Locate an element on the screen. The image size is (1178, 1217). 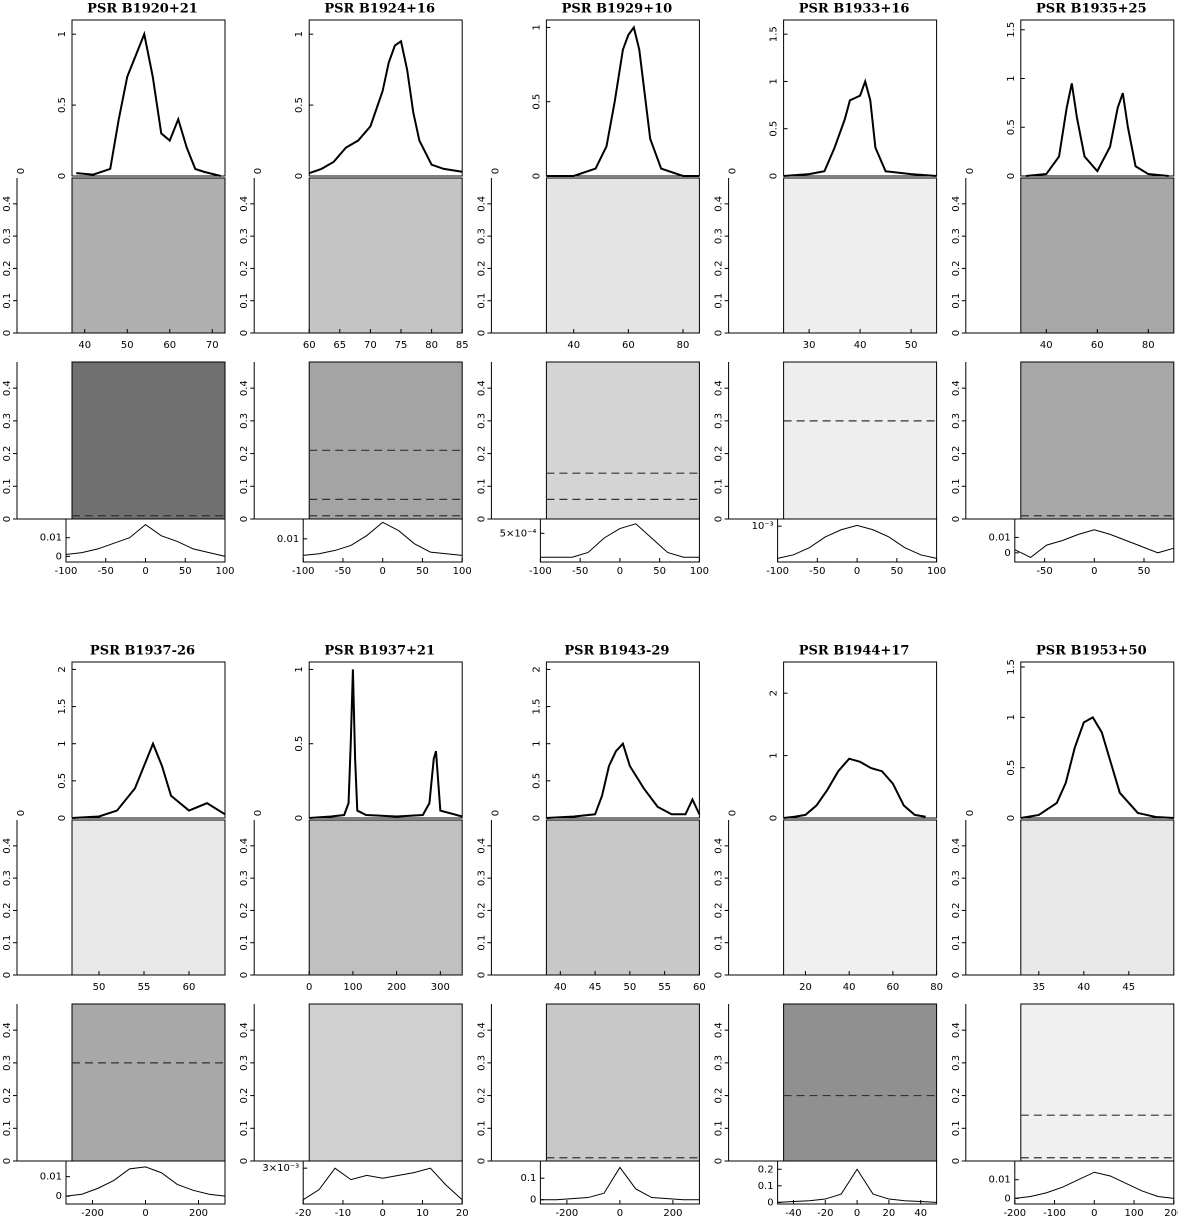
fluct-x-tick-label: -10 is located at coordinates (343, 1212).